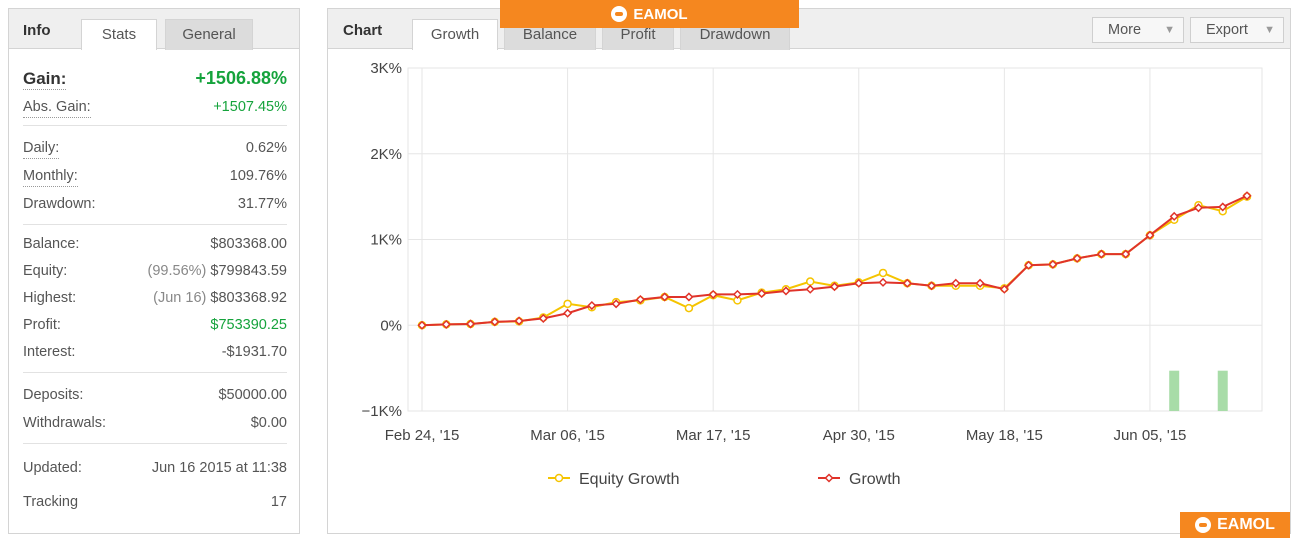  I want to click on profit-row: Profit: $753390.25, so click(155, 325).